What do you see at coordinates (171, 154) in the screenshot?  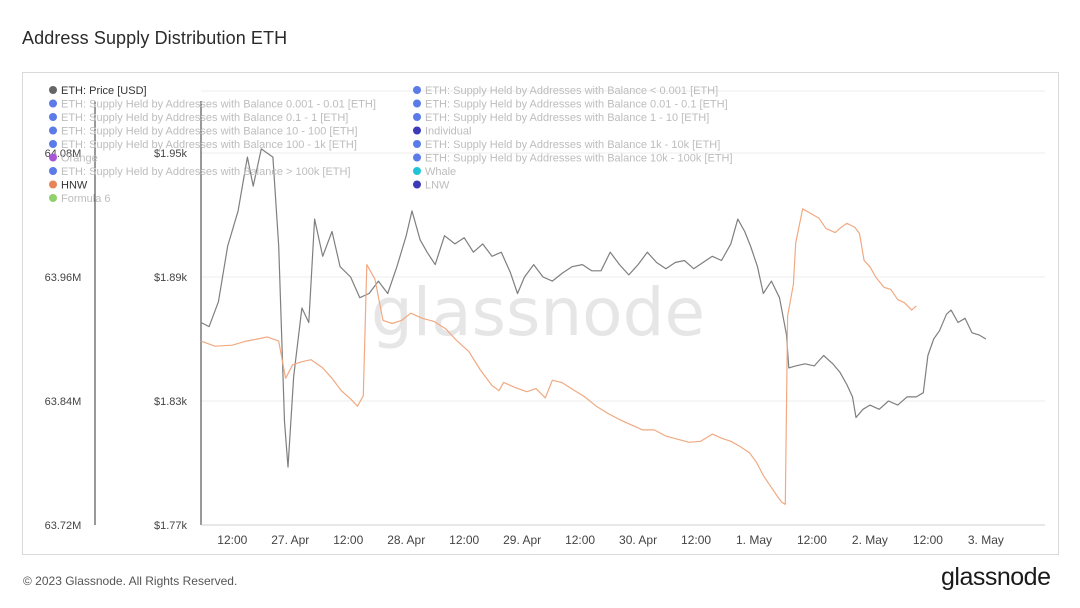 I see `price-axis-tick-label: $1.95k` at bounding box center [171, 154].